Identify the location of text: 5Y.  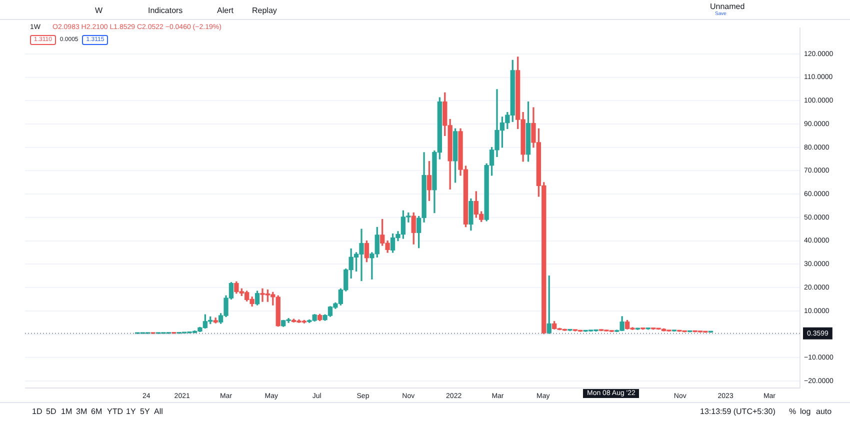
(145, 411).